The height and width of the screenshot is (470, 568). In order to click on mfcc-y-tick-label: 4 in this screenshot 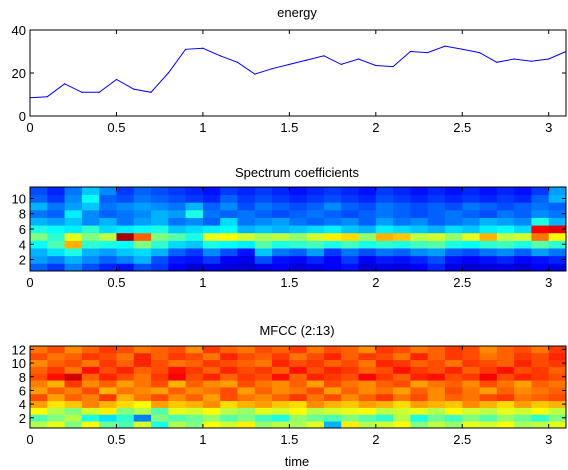, I will do `click(22, 404)`.